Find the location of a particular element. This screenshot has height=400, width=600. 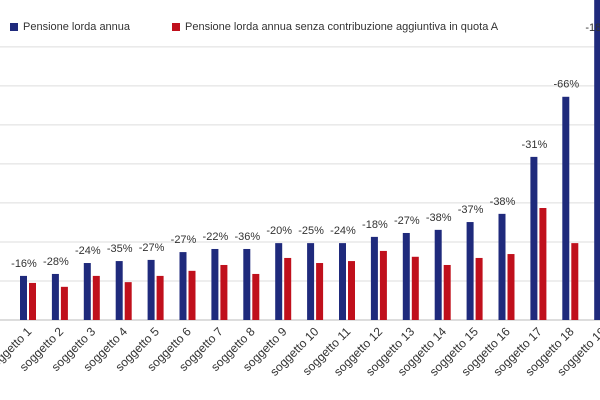

reduction-label: -35% is located at coordinates (120, 249).